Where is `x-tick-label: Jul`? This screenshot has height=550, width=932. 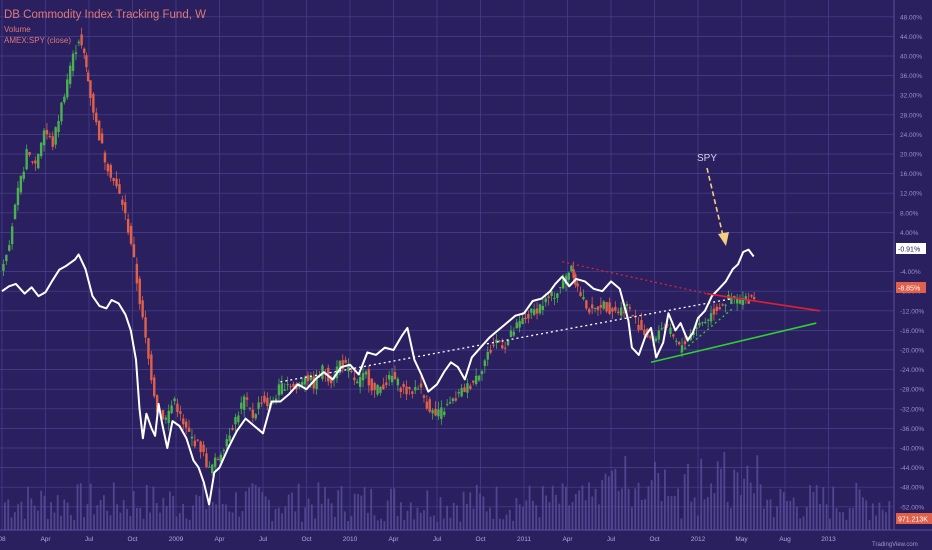 x-tick-label: Jul is located at coordinates (611, 539).